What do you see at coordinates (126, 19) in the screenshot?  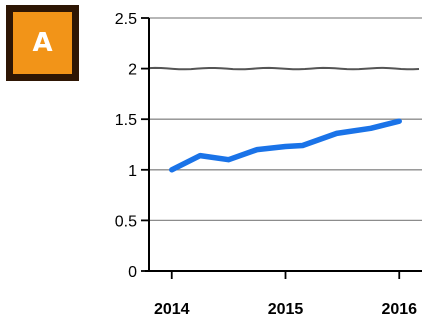 I see `y-tick-label-5: 2.5` at bounding box center [126, 19].